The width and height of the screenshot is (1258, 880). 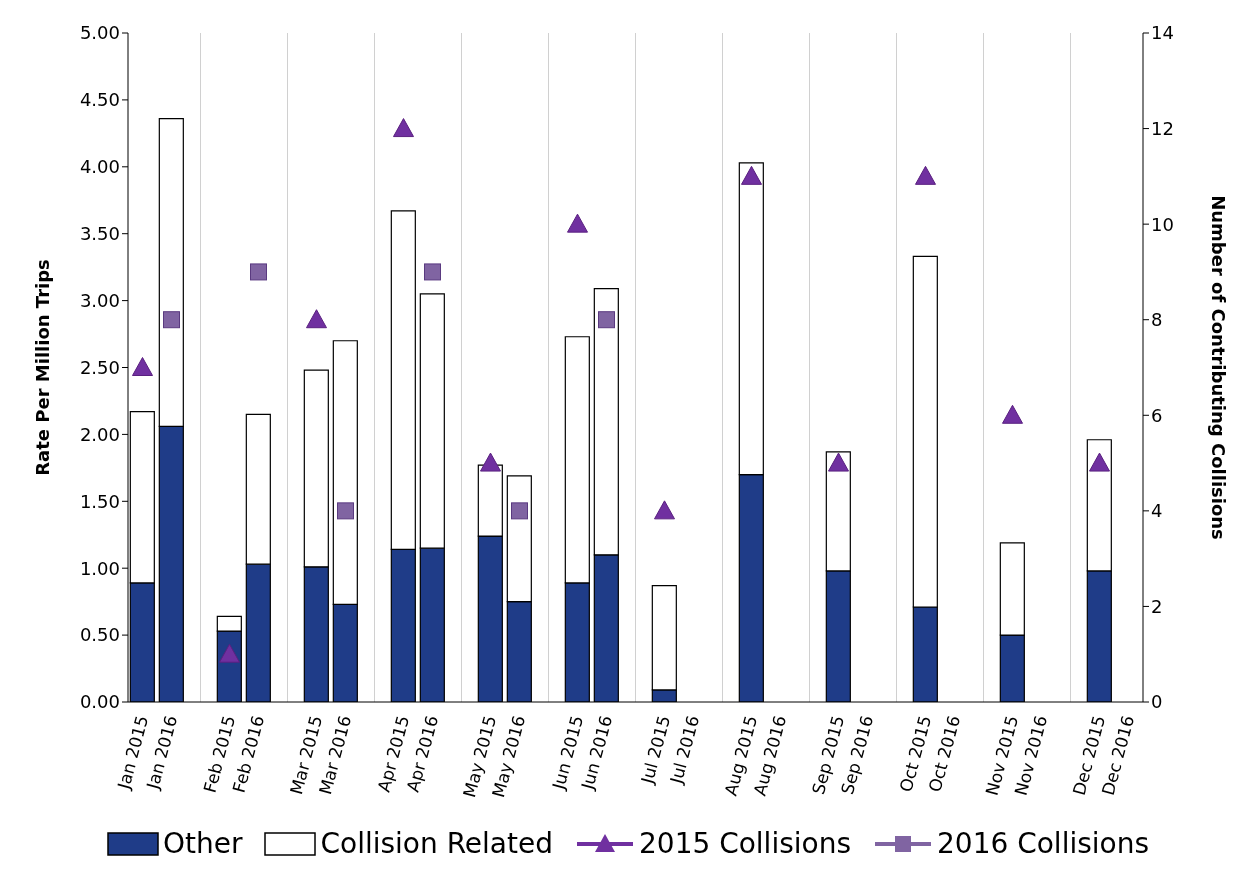 I want to click on y-tick-label: 4.50, so click(x=99, y=100).